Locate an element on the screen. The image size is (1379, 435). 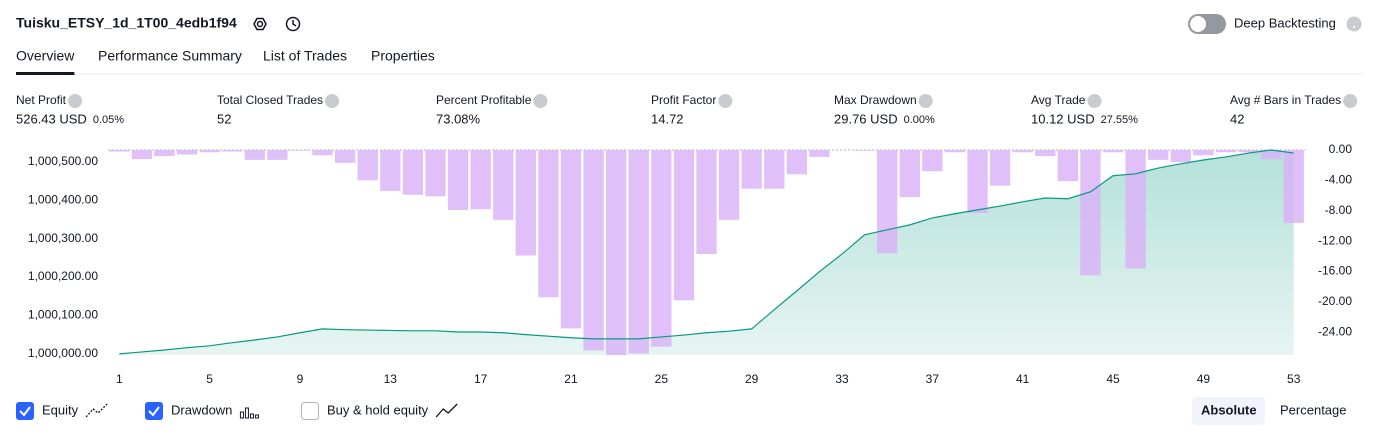
y-tick-label: 1,000,500.00 is located at coordinates (63, 161).